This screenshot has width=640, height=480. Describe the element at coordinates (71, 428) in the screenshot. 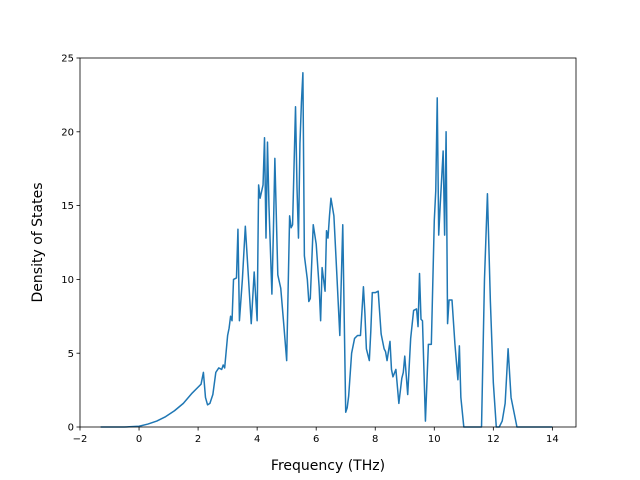

I see `y-tick-label: 0` at that location.